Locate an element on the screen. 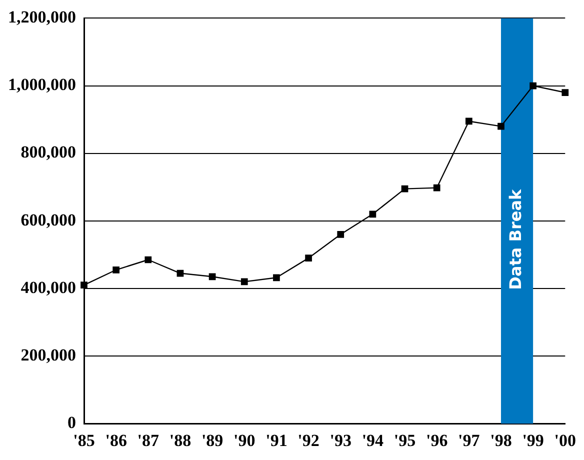 The image size is (584, 460). y-tick-label: 1,200,000 is located at coordinates (42, 17).